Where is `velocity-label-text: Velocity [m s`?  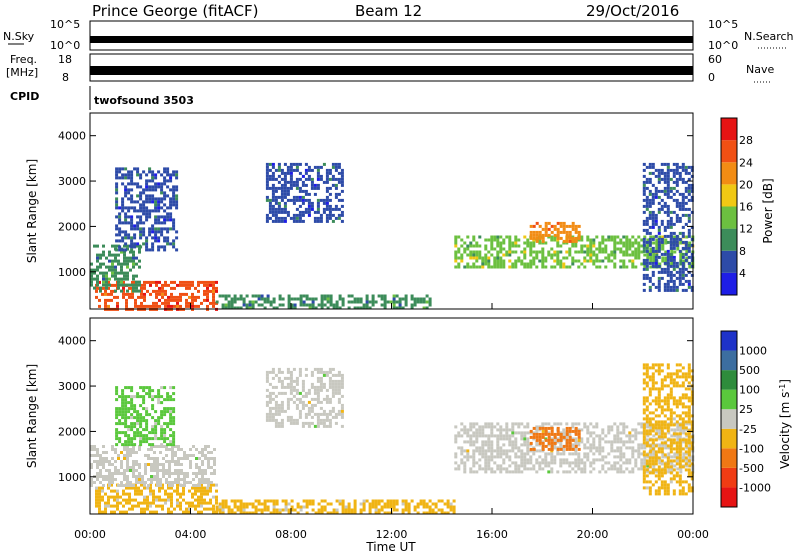
velocity-label-text: Velocity [m s is located at coordinates (785, 430).